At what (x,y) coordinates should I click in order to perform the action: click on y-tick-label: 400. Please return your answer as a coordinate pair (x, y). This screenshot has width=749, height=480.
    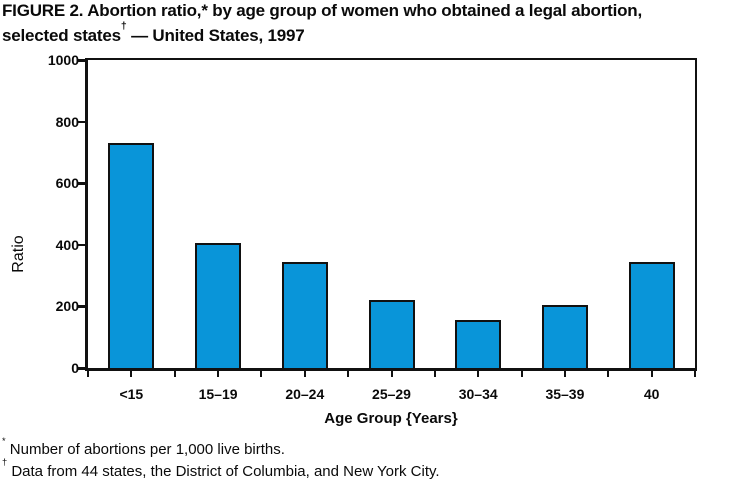
    Looking at the image, I should click on (39, 245).